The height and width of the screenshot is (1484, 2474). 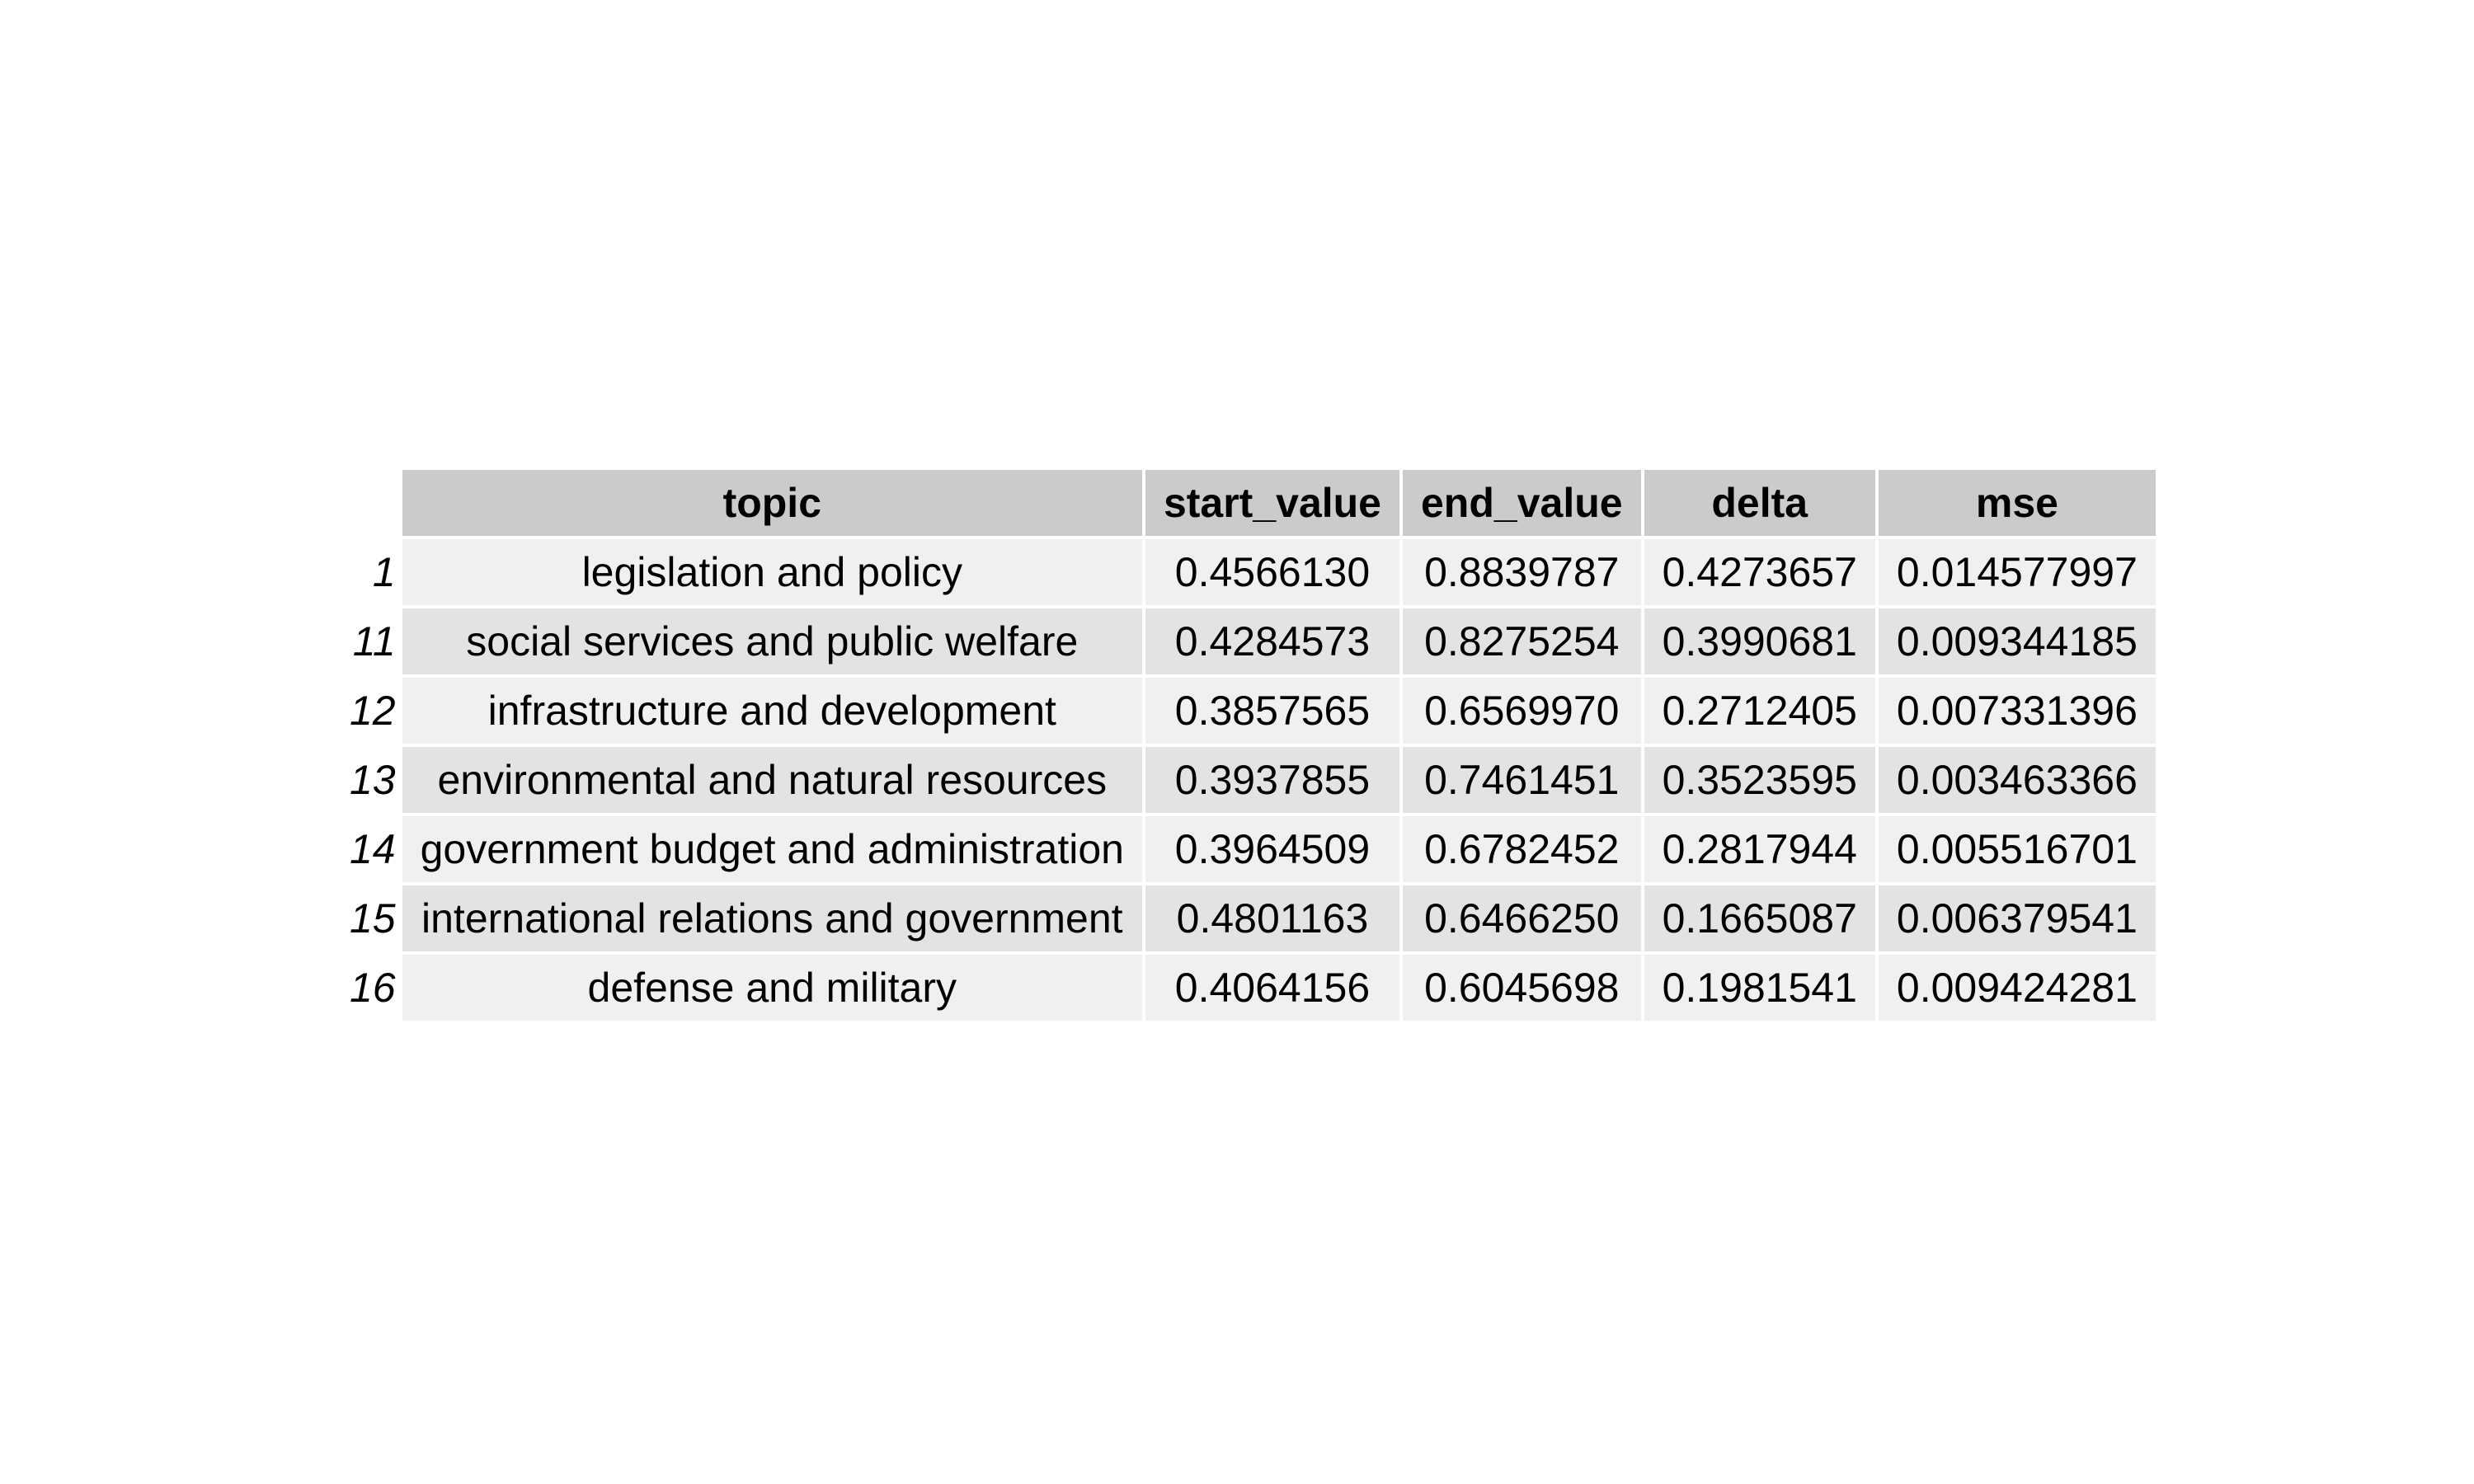 I want to click on cell-topic: environmental and natural resources, so click(x=772, y=780).